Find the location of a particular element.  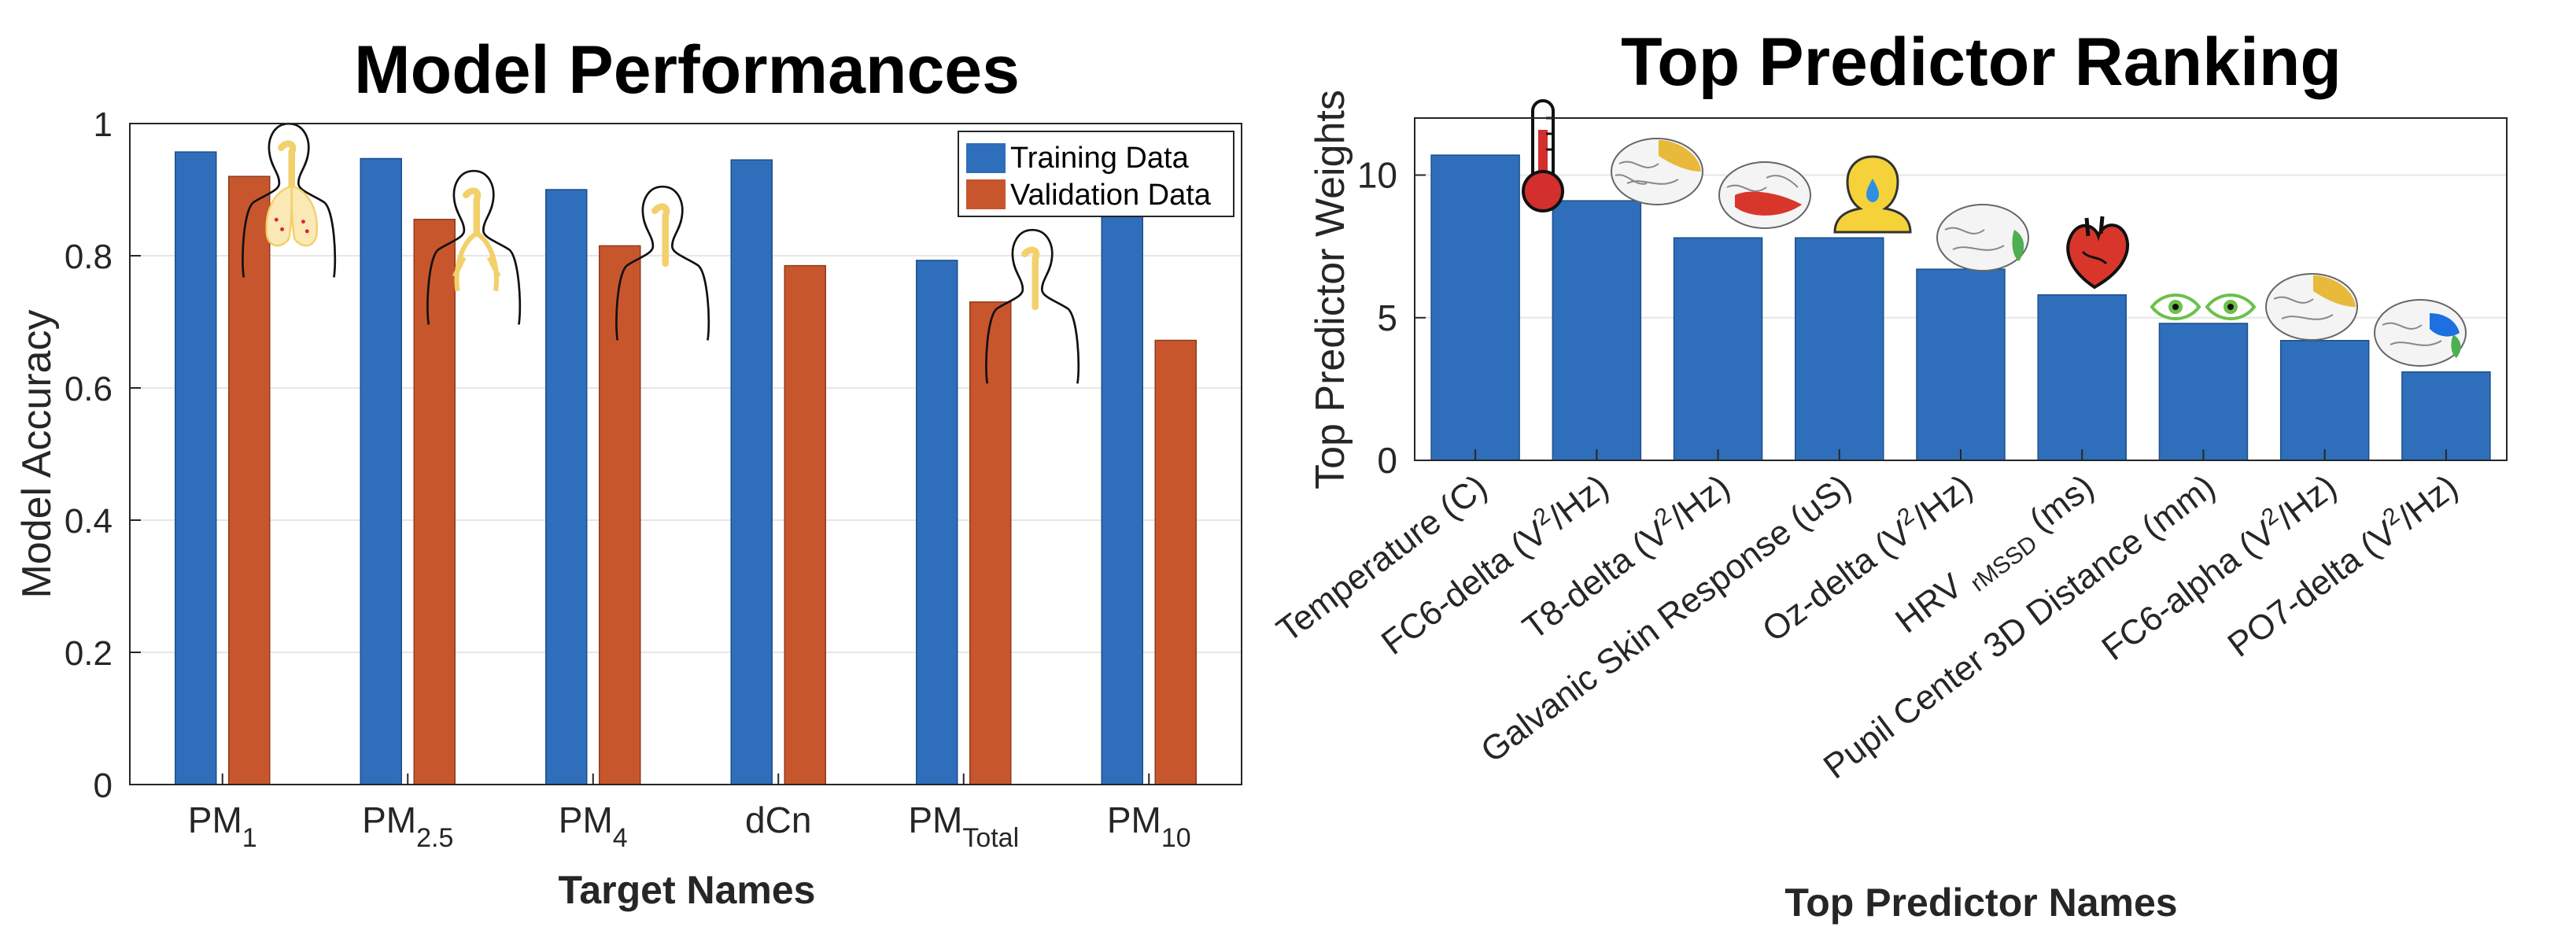

chart1-x-label: Target Names is located at coordinates (687, 890).